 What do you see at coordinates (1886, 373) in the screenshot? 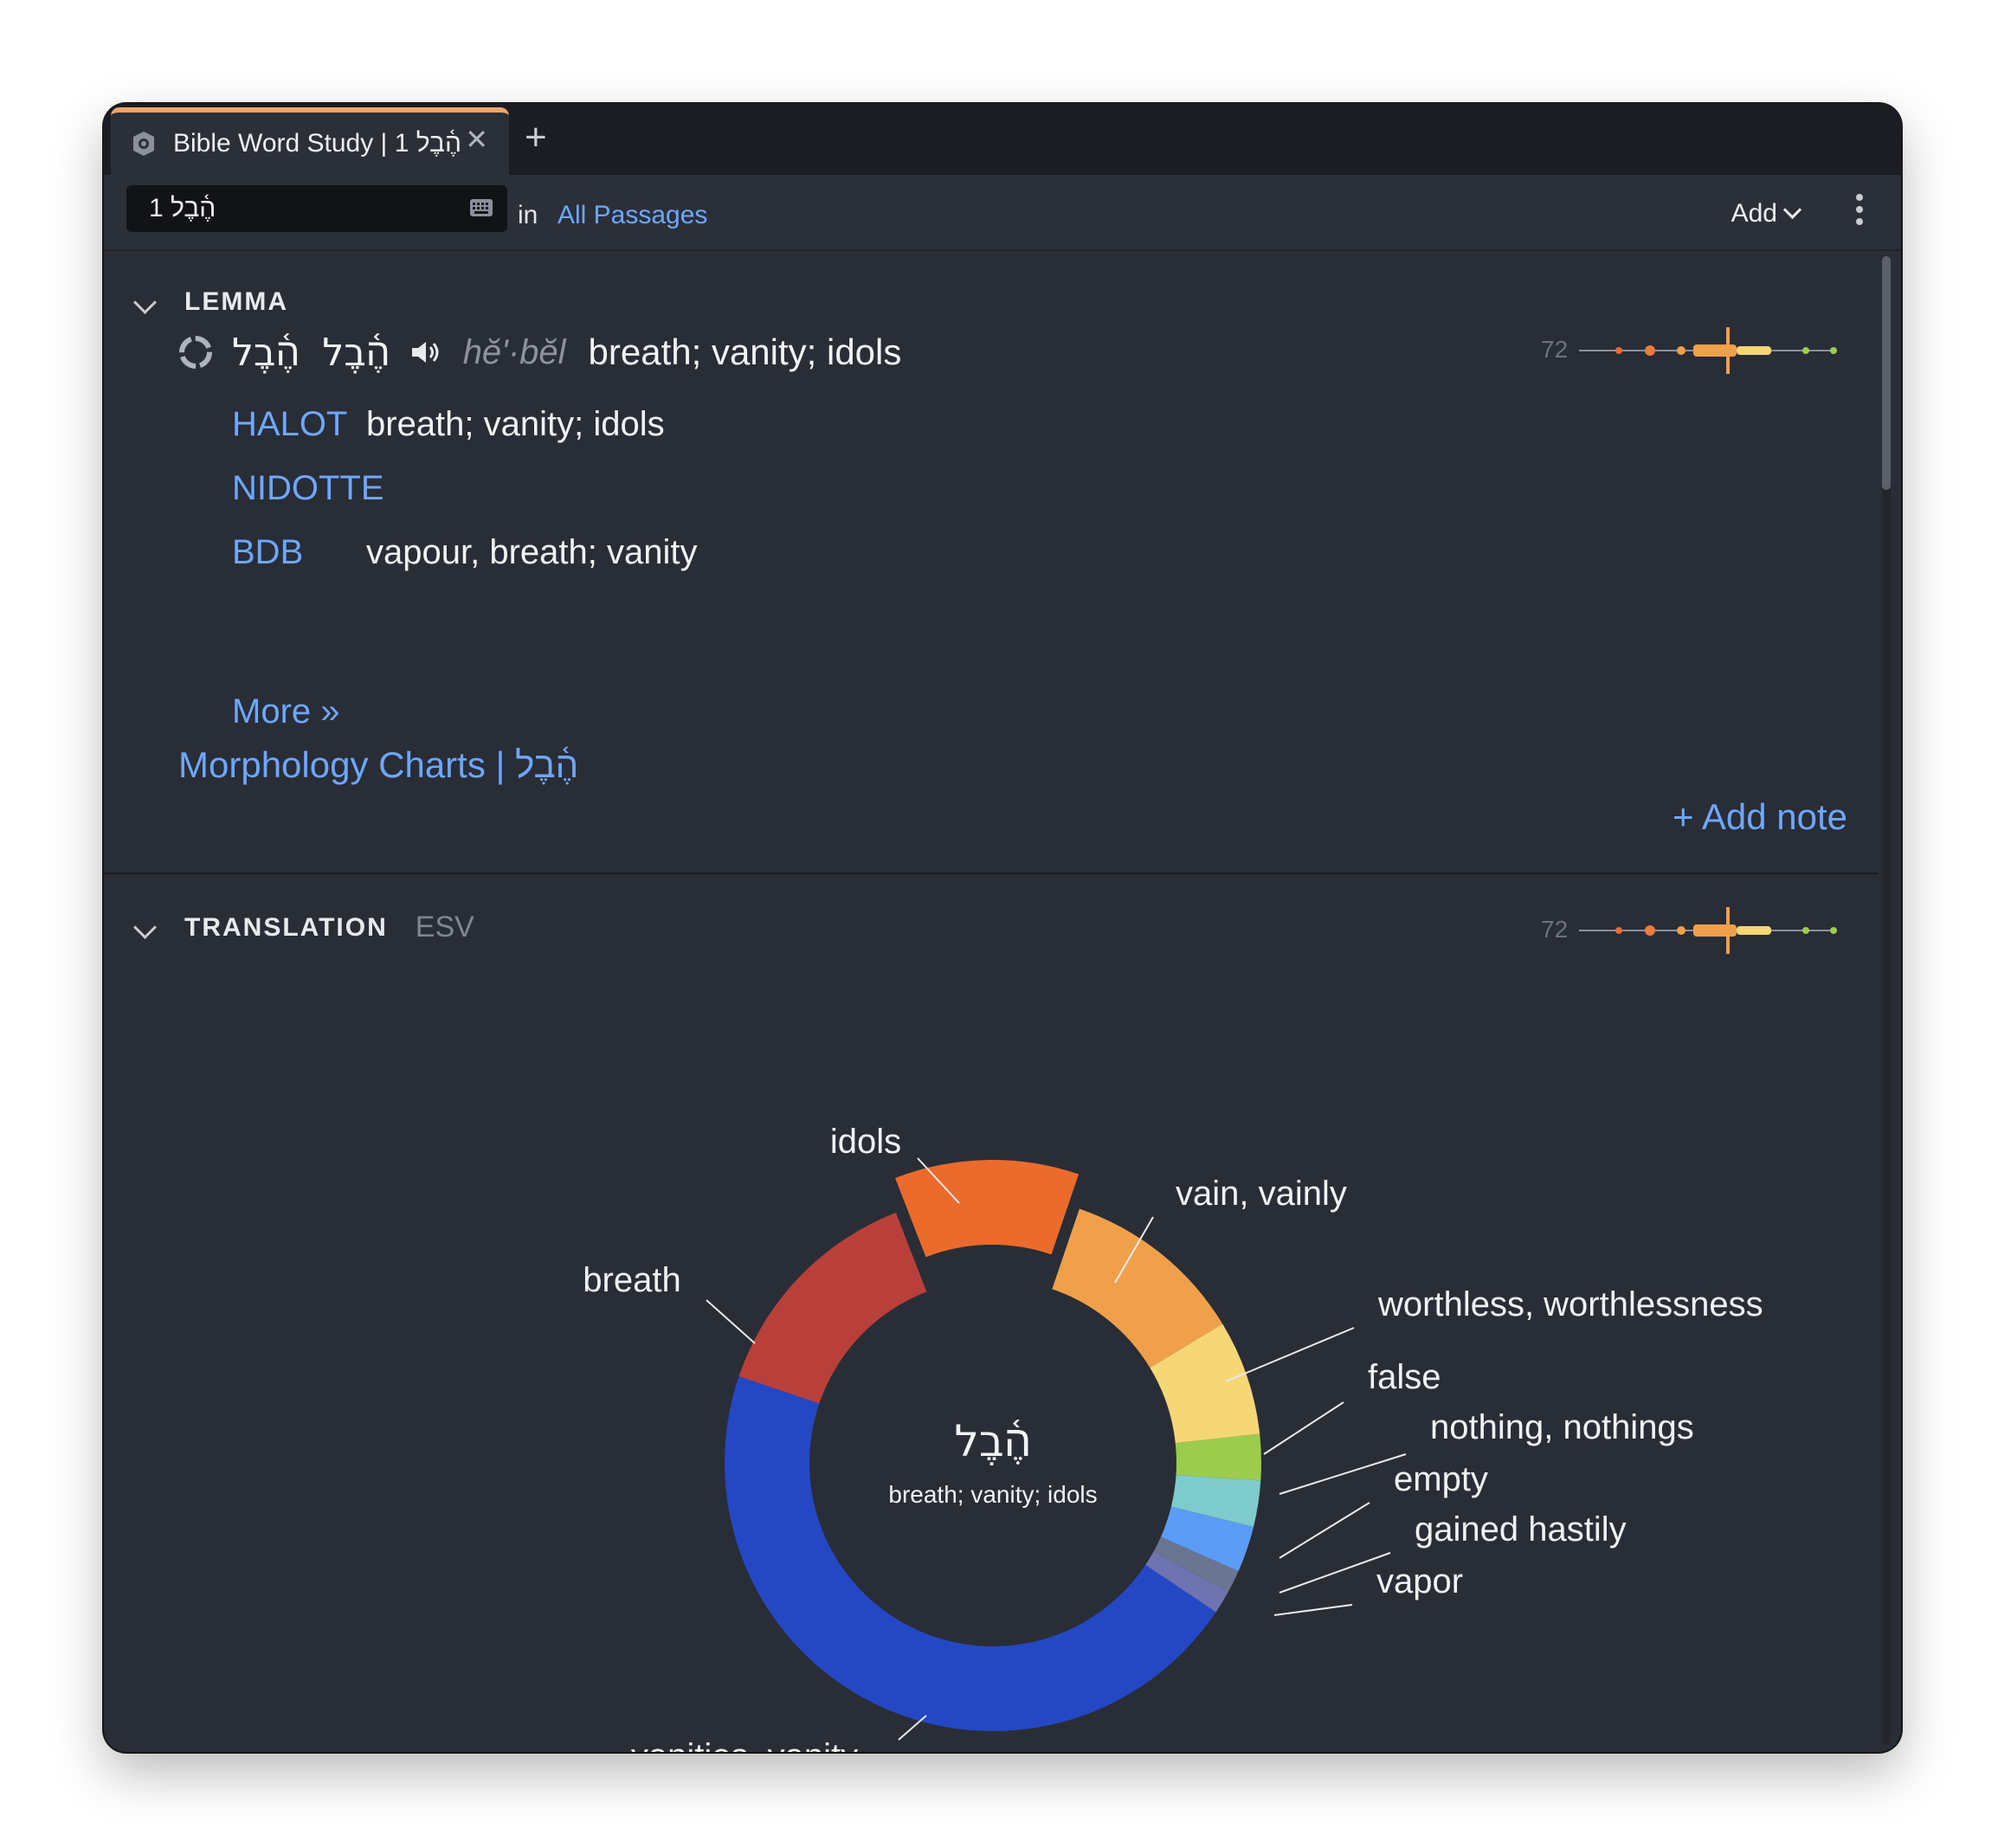
I see `scrollbar-thumb` at bounding box center [1886, 373].